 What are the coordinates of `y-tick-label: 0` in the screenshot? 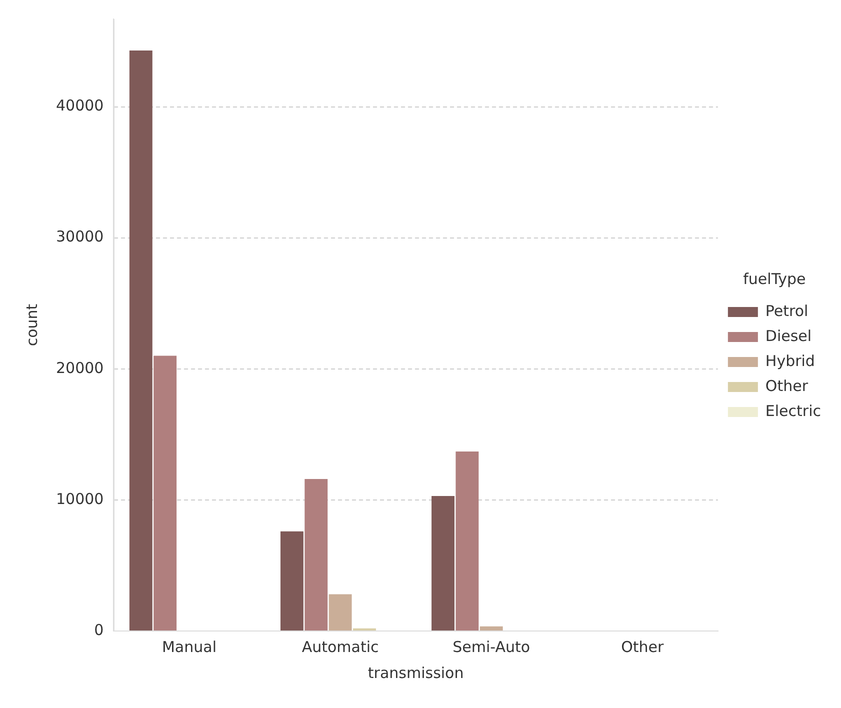 It's located at (99, 629).